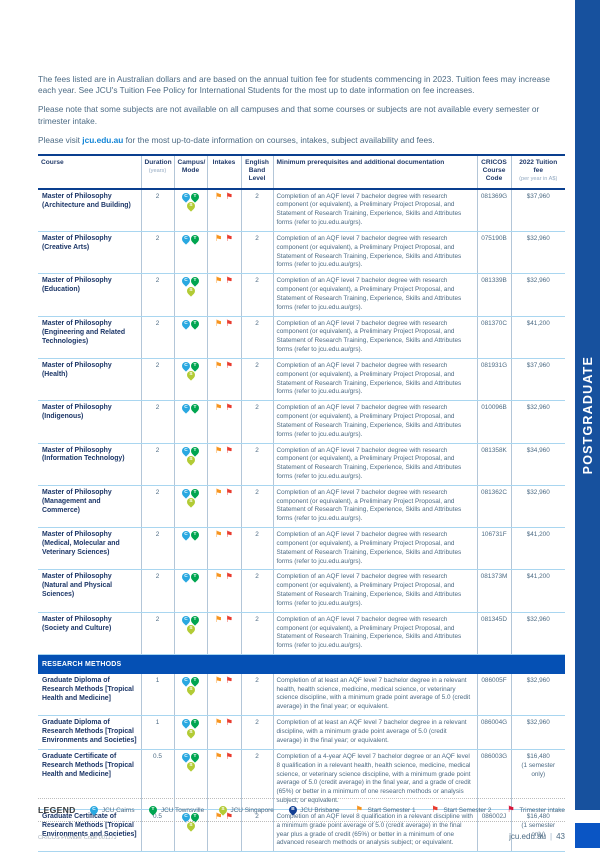 The width and height of the screenshot is (600, 852). I want to click on section-header-label: RESEARCH METHODS, so click(301, 664).